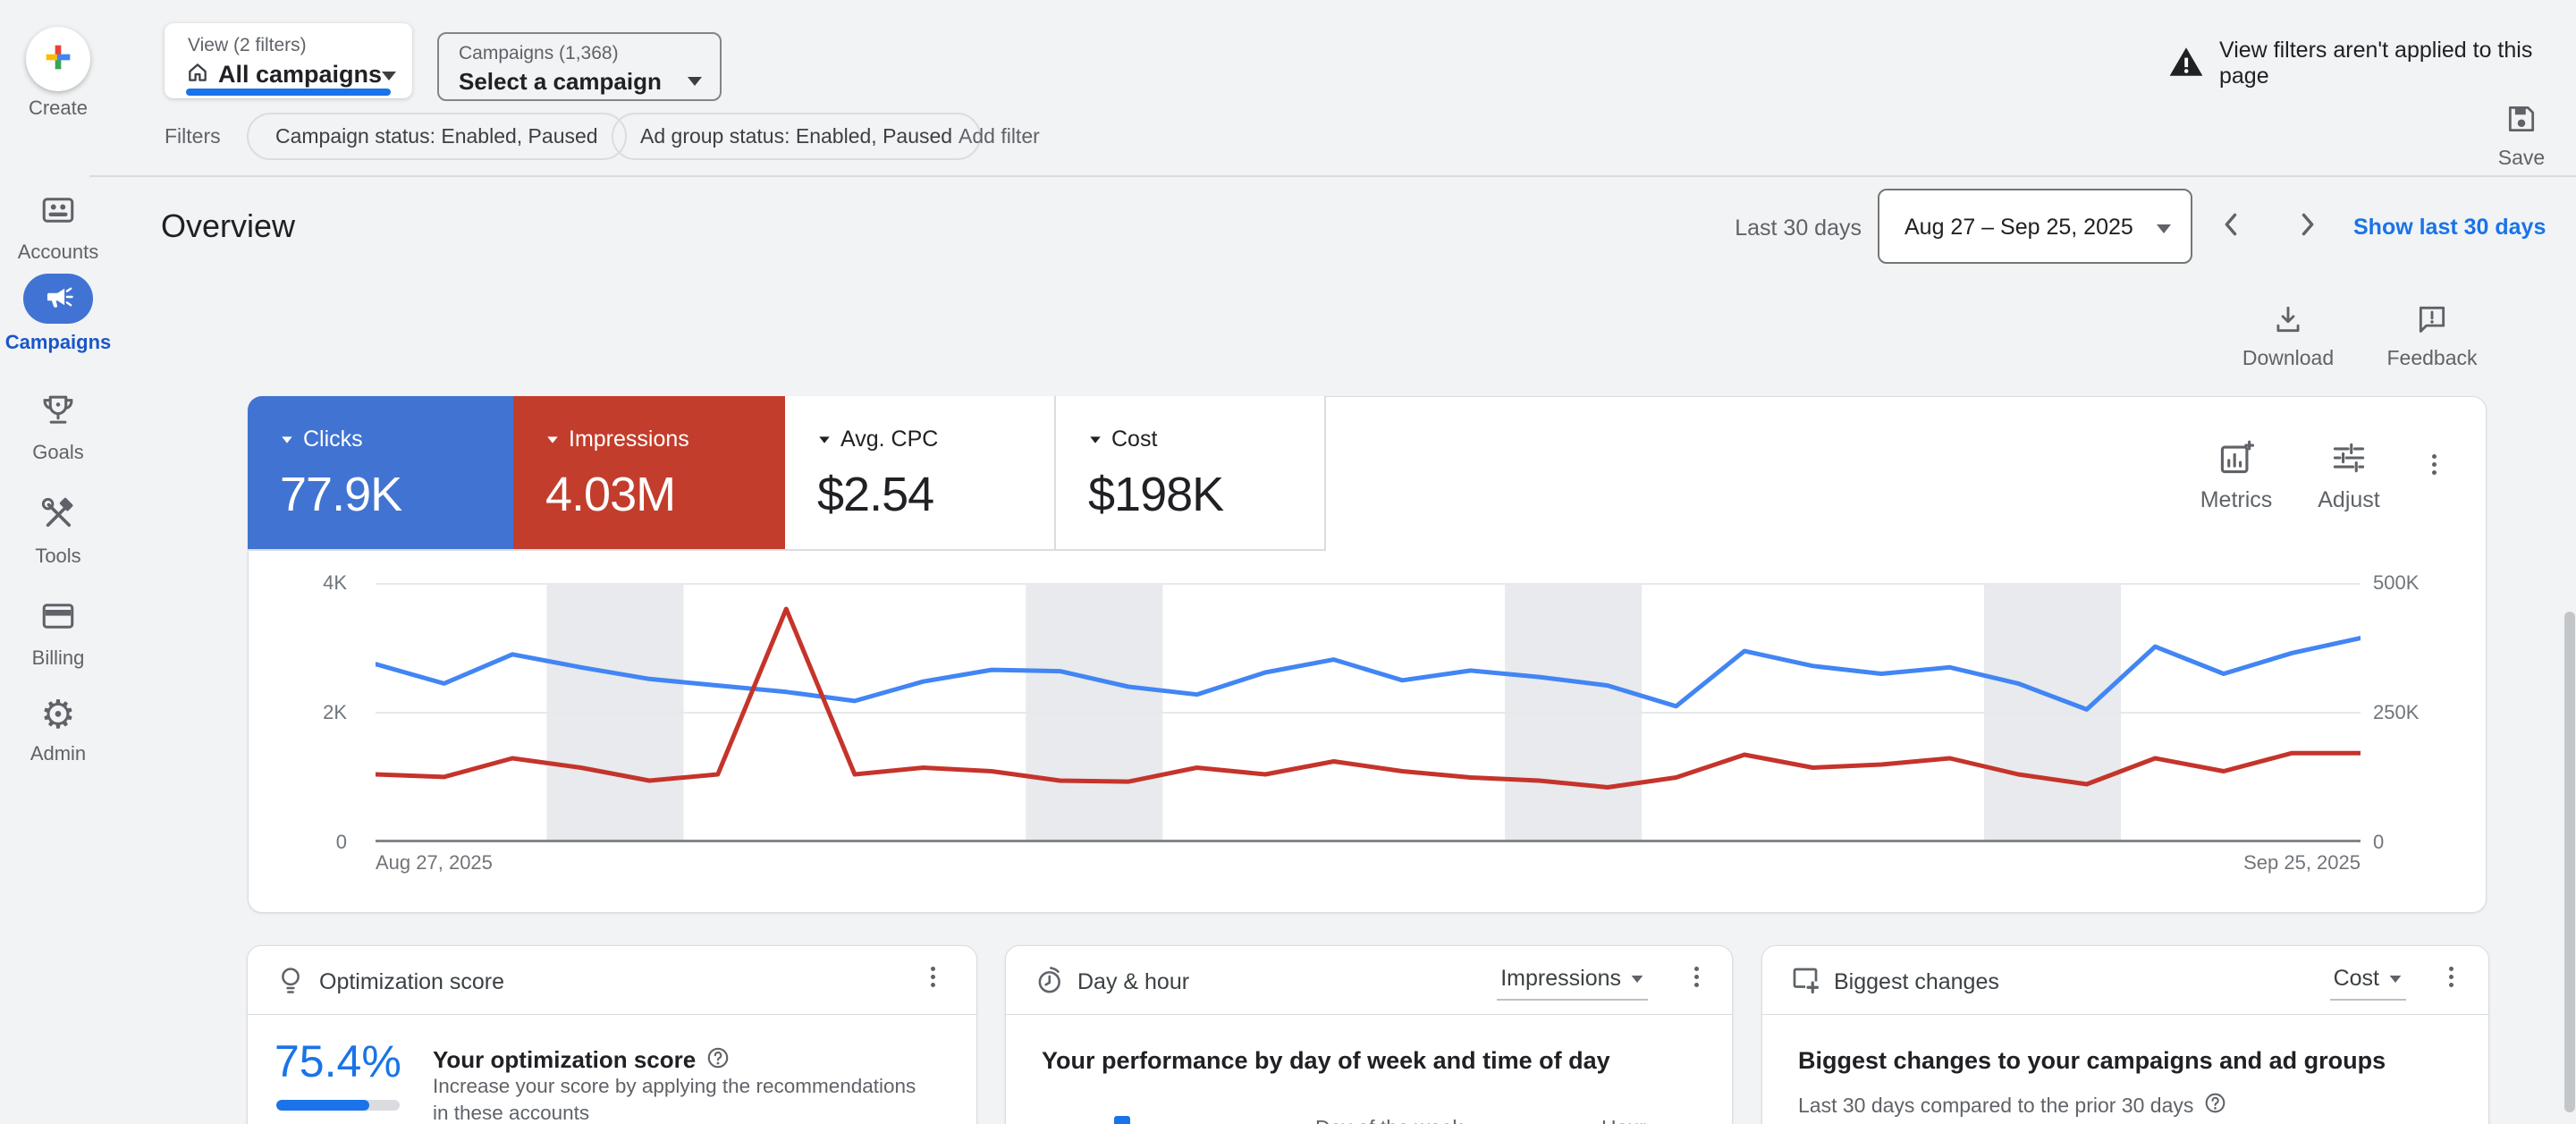 The image size is (2576, 1124). What do you see at coordinates (58, 108) in the screenshot?
I see `create-label: Create` at bounding box center [58, 108].